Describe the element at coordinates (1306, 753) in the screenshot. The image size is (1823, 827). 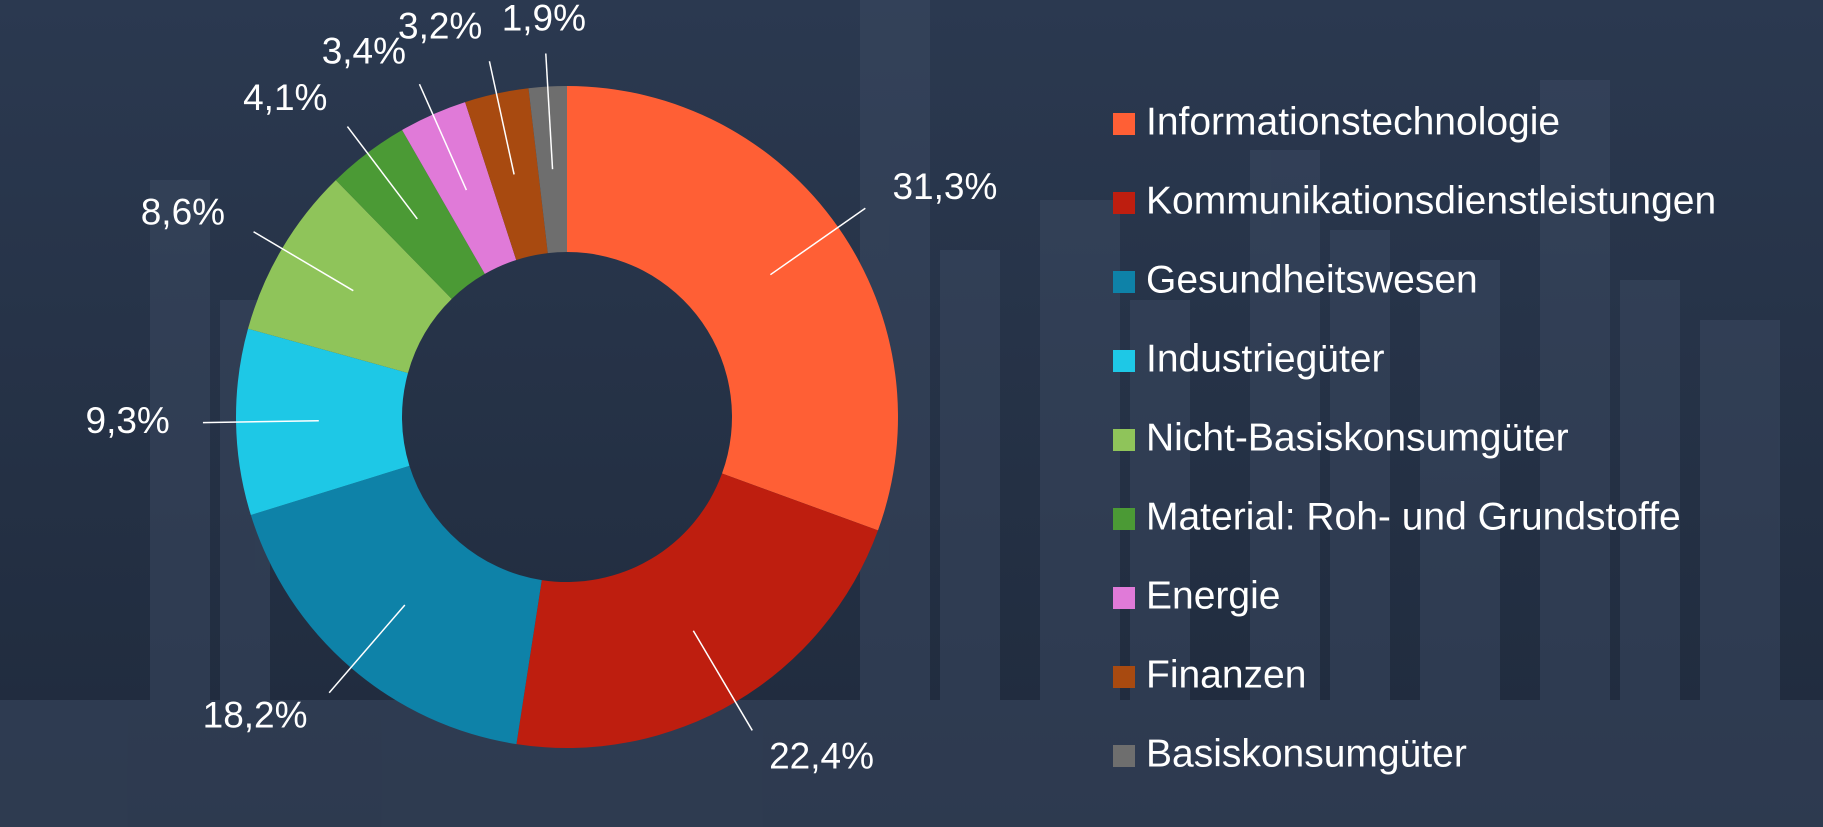
I see `legend-label: Basiskonsumgüter` at that location.